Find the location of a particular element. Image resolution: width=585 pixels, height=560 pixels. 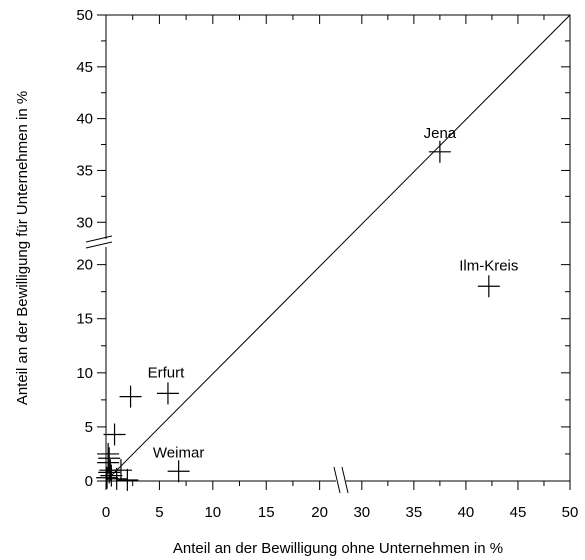

data-point: Ilm-Kreis is located at coordinates (488, 277).